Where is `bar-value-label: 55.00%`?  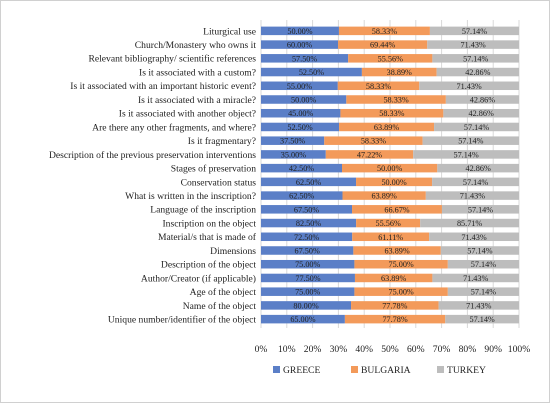 bar-value-label: 55.00% is located at coordinates (299, 86).